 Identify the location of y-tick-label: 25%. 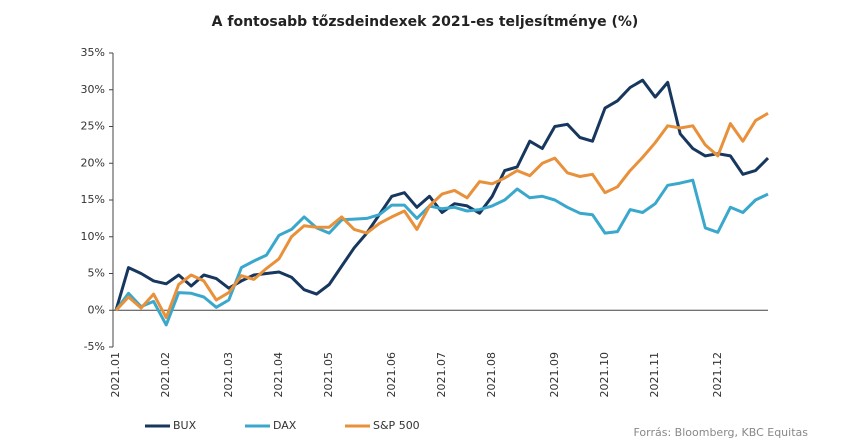
(93, 126).